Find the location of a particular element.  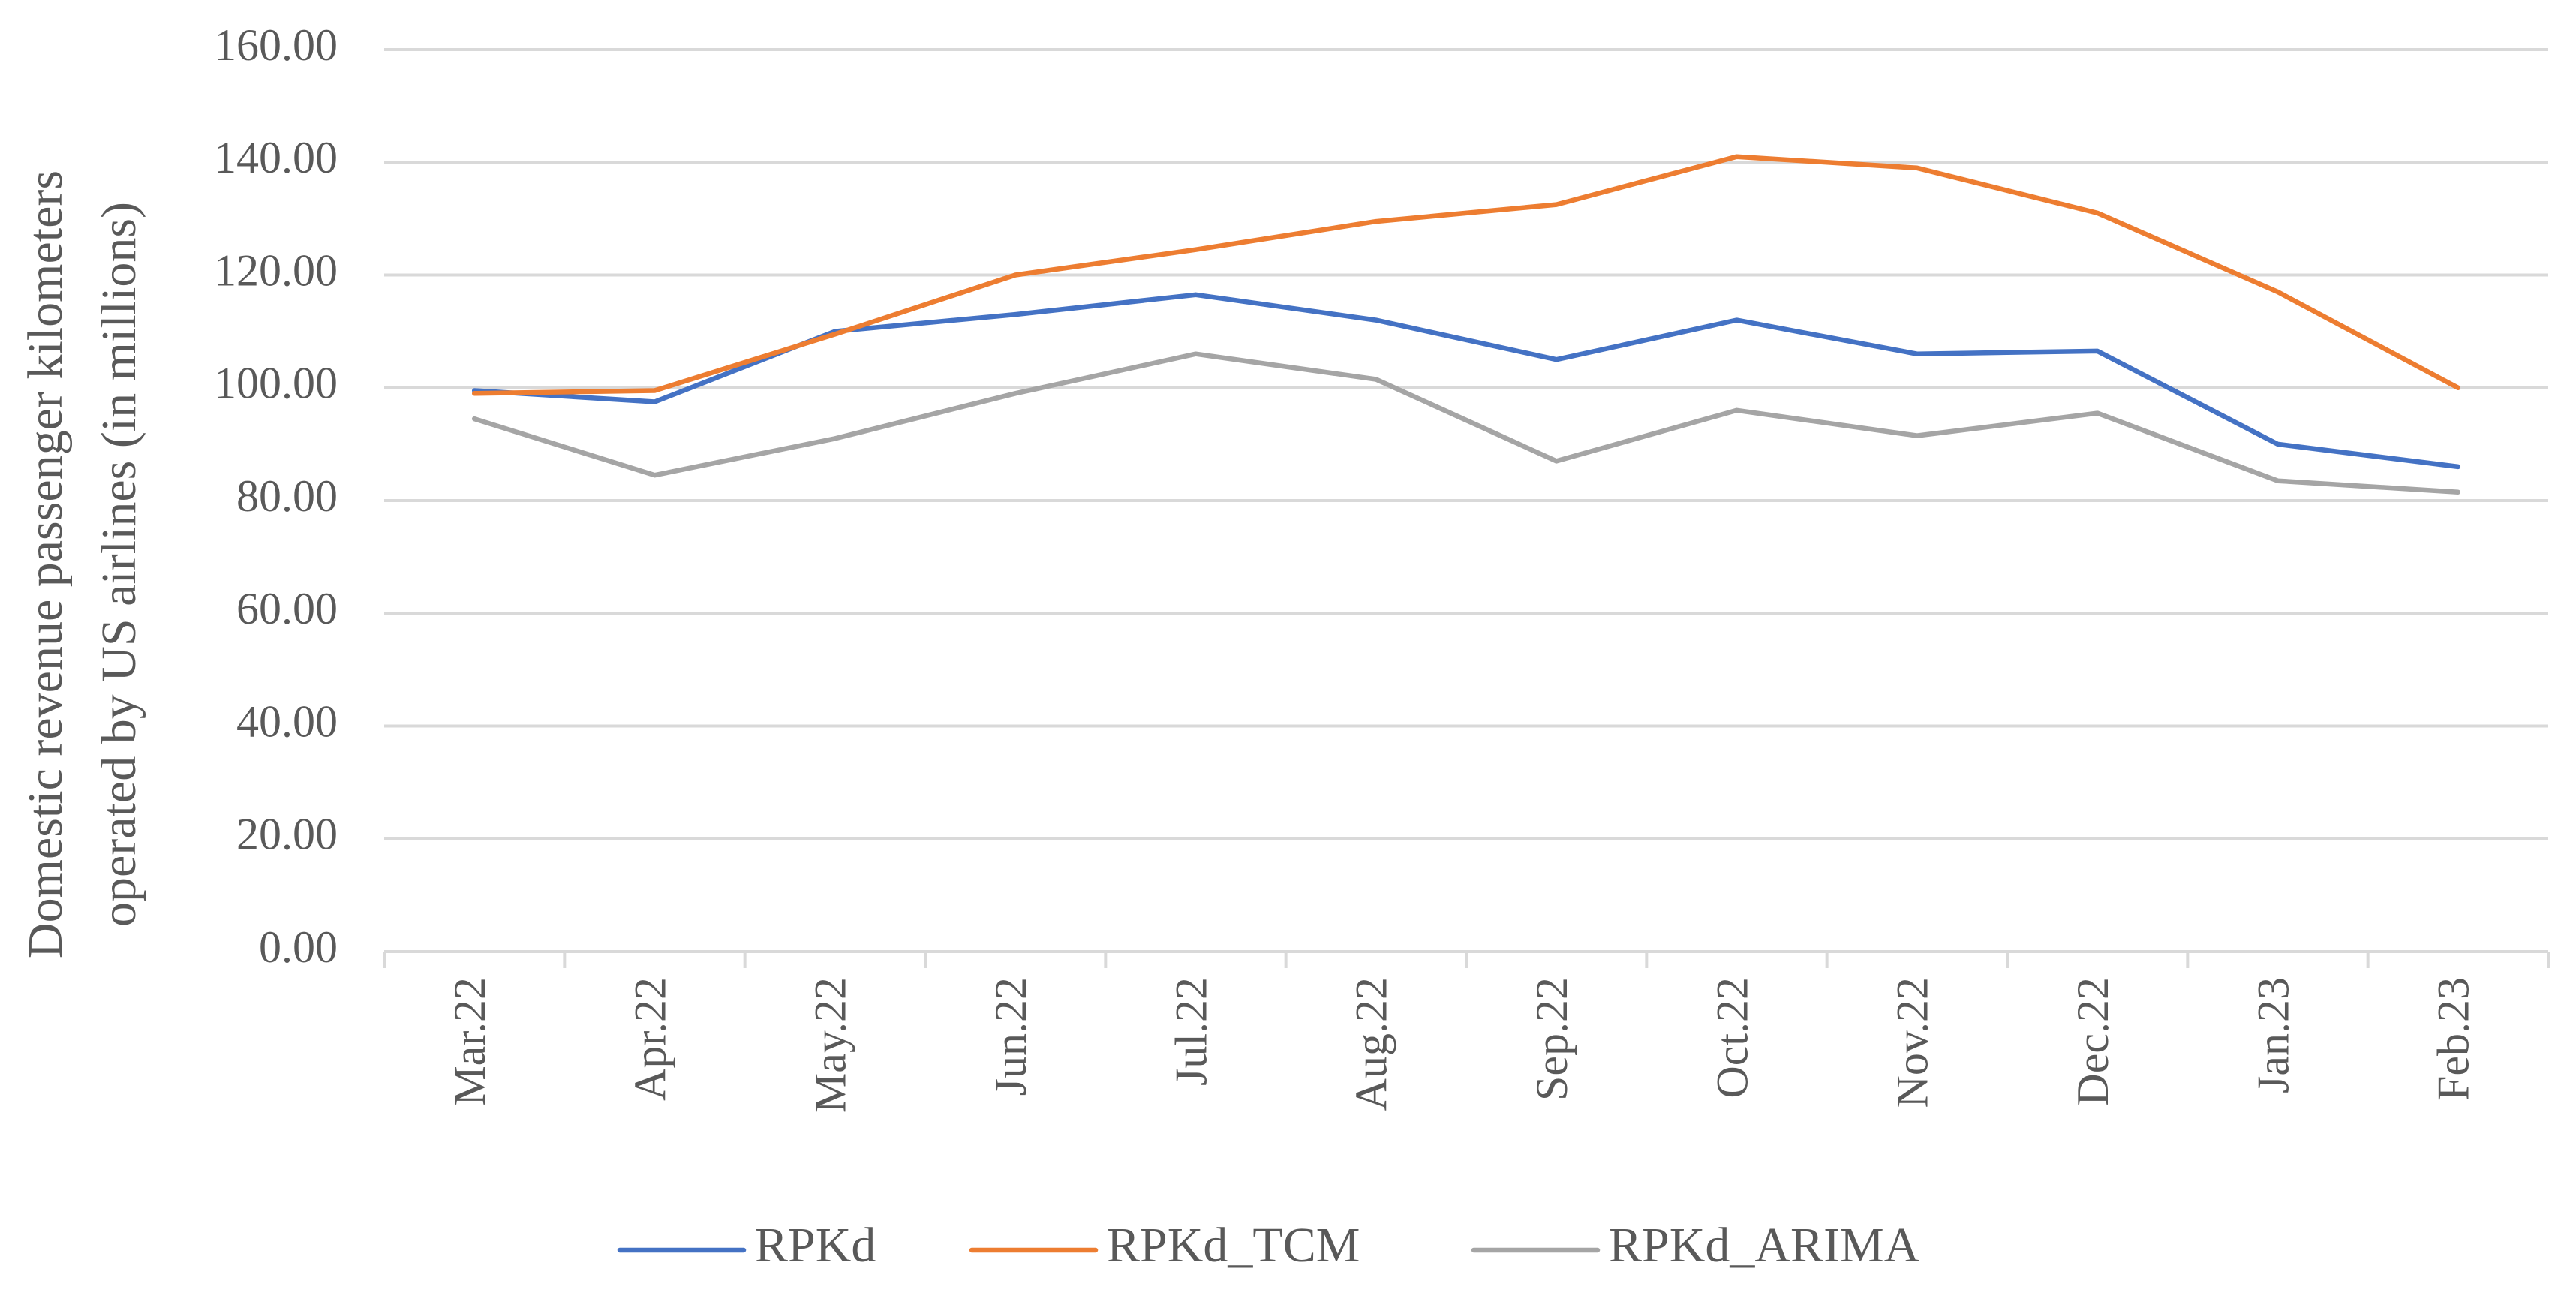

y-tick-label: 60.00 is located at coordinates (287, 608).